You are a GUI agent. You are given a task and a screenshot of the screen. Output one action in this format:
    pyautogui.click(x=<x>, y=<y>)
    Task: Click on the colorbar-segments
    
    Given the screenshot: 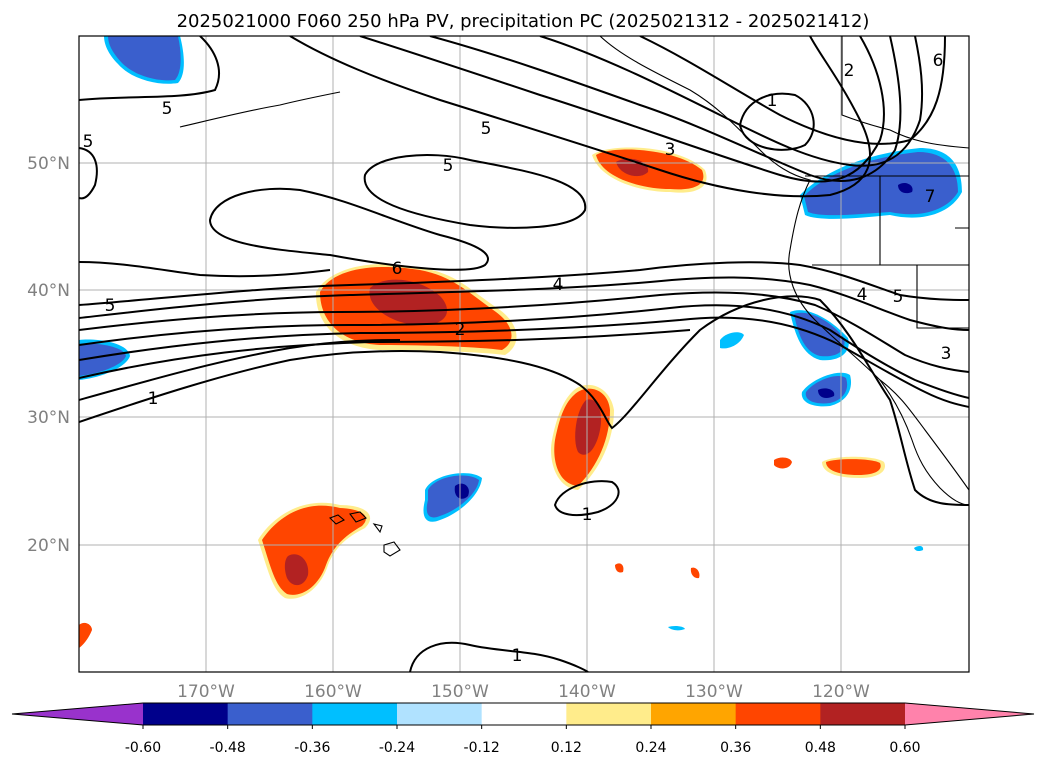 What is the action you would take?
    pyautogui.click(x=523, y=714)
    